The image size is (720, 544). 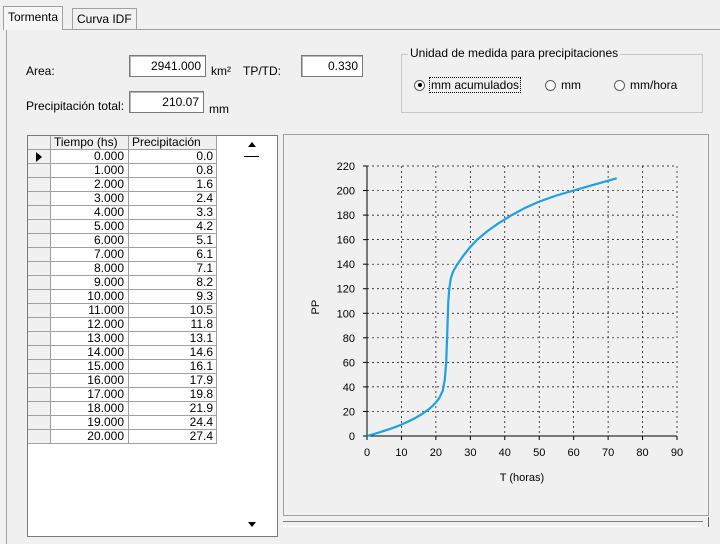 What do you see at coordinates (90, 213) in the screenshot?
I see `cell-tiempo: 4.000` at bounding box center [90, 213].